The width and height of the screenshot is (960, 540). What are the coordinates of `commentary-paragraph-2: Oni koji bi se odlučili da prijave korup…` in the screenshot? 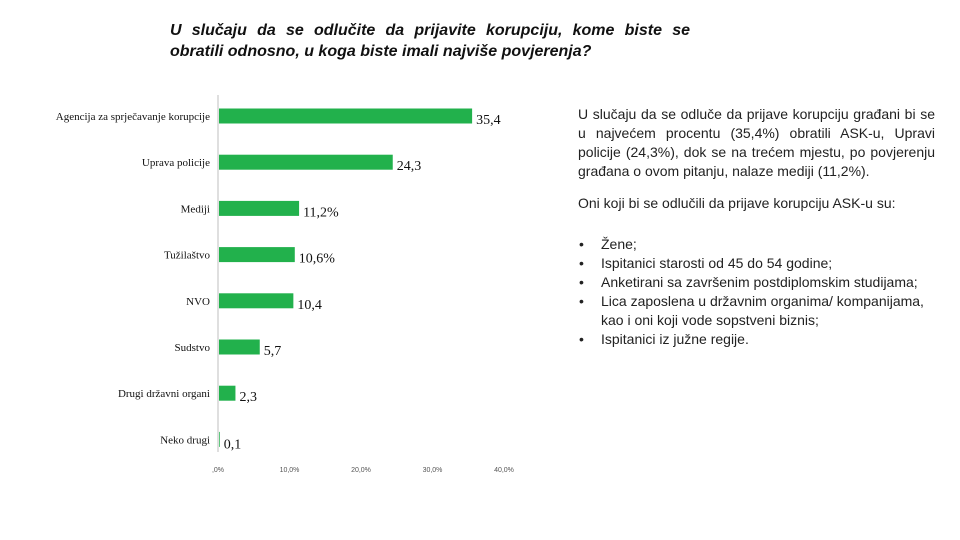 It's located at (737, 203).